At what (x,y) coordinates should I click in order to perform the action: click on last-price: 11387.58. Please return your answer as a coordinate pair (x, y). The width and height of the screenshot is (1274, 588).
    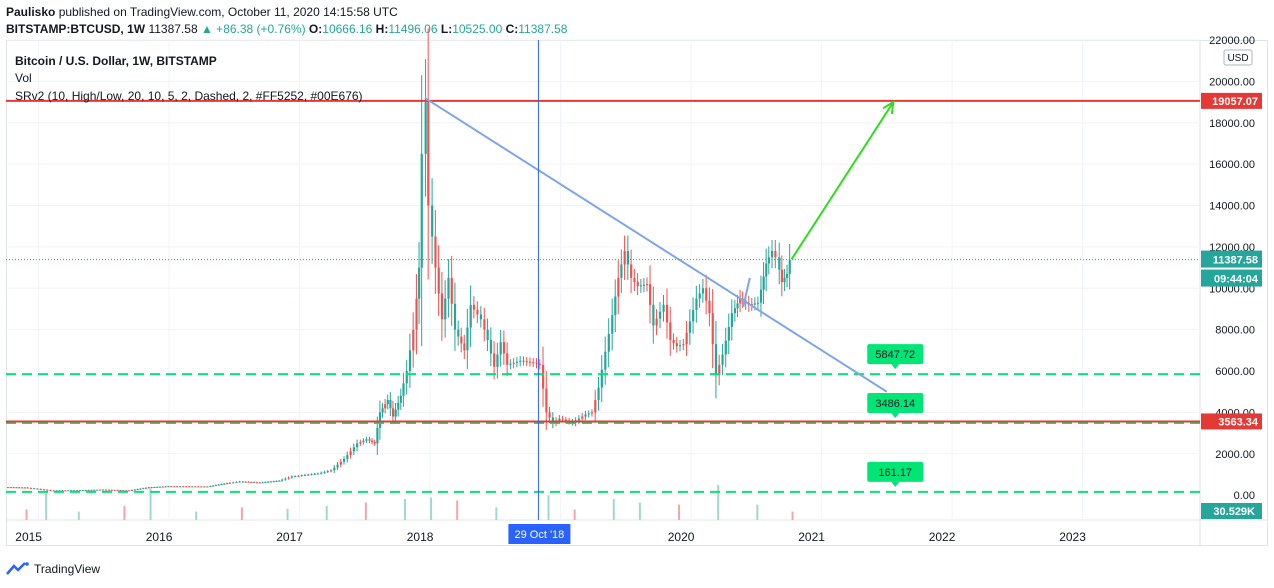
    Looking at the image, I should click on (173, 29).